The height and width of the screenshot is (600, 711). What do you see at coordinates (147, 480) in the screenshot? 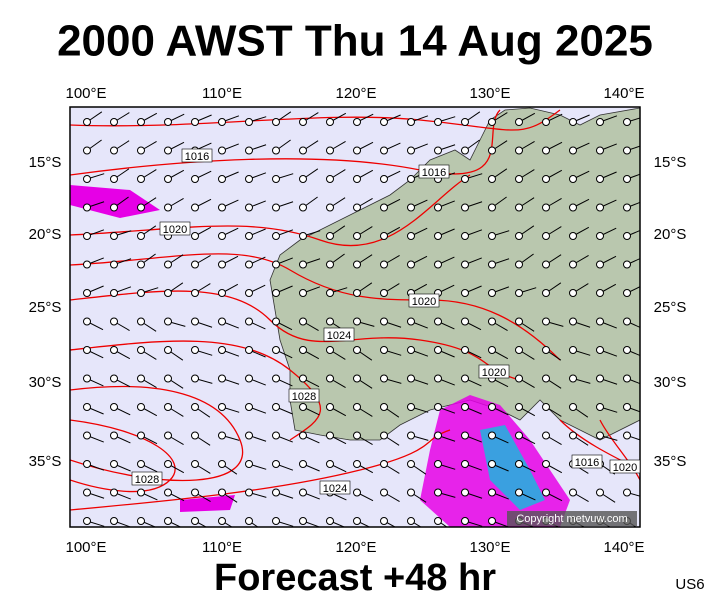
I see `isobar-label: 1028` at bounding box center [147, 480].